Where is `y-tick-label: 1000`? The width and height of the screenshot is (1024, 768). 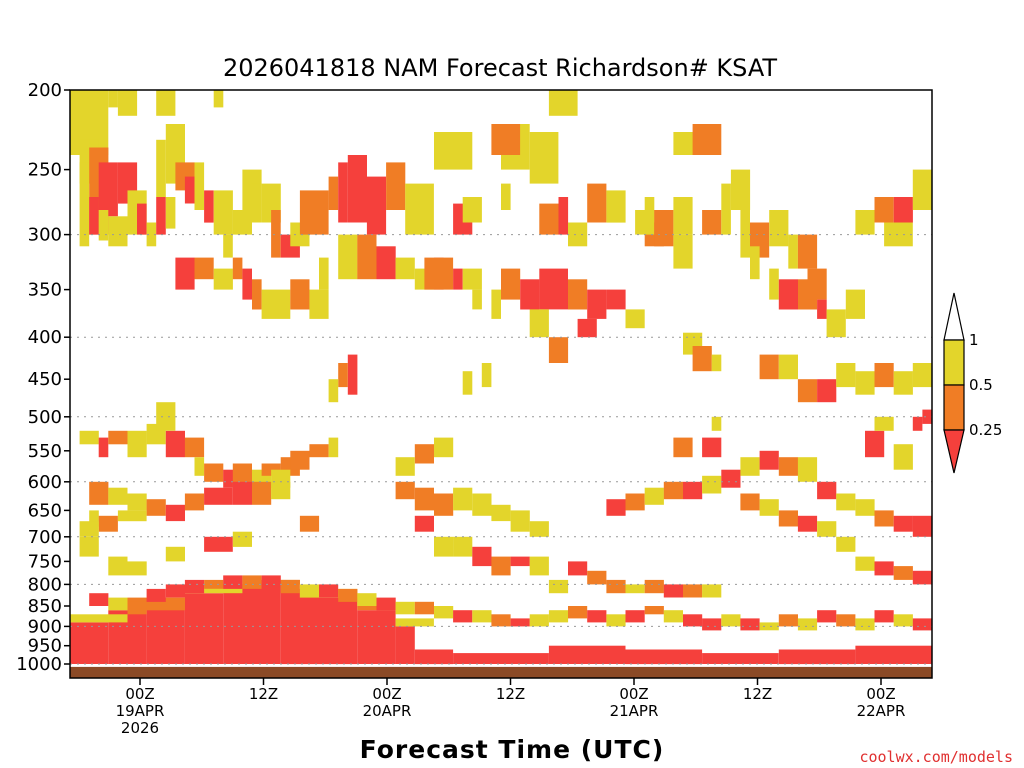
y-tick-label: 1000 is located at coordinates (39, 664).